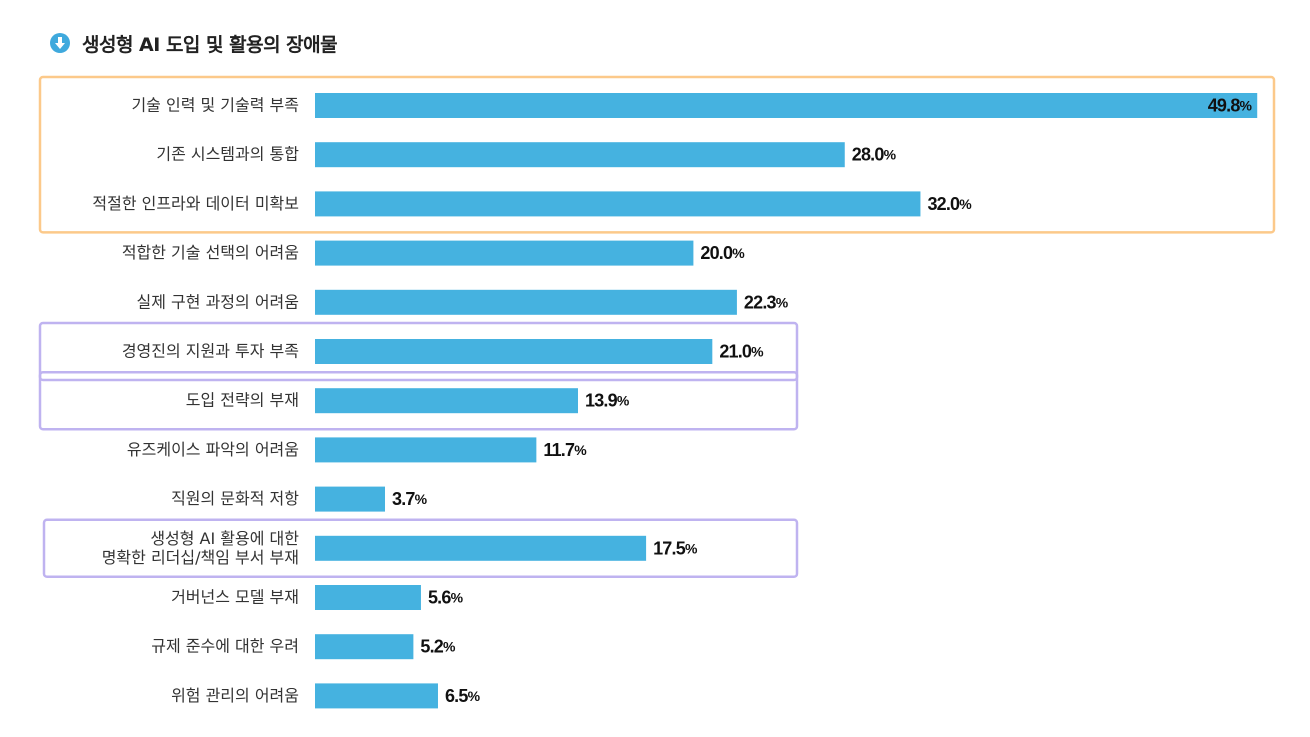 This screenshot has width=1310, height=737. Describe the element at coordinates (438, 646) in the screenshot. I see `value-label: 5.2%` at that location.